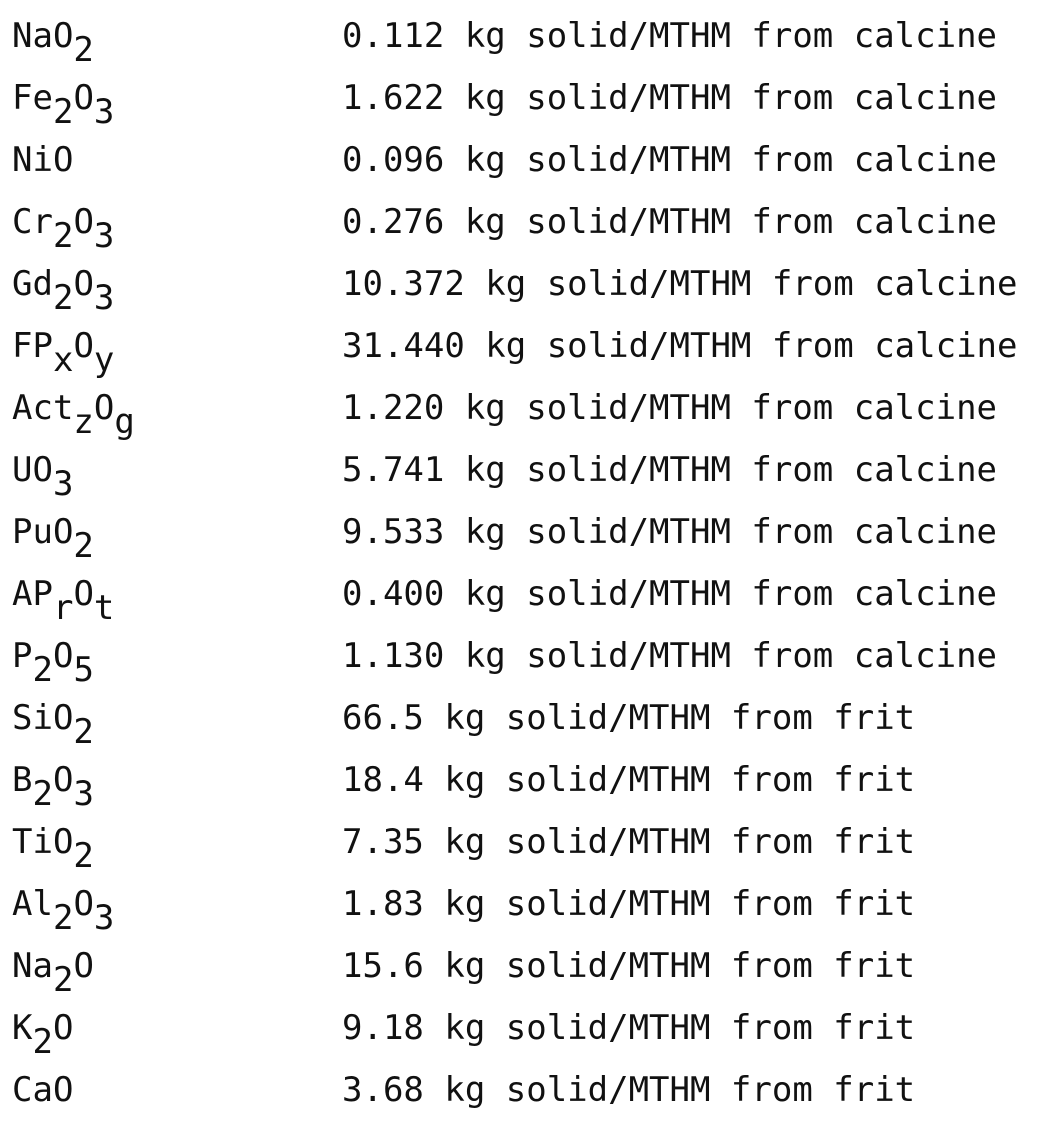 Image resolution: width=1041 pixels, height=1132 pixels. I want to click on formula-part: Fe, so click(32, 98).